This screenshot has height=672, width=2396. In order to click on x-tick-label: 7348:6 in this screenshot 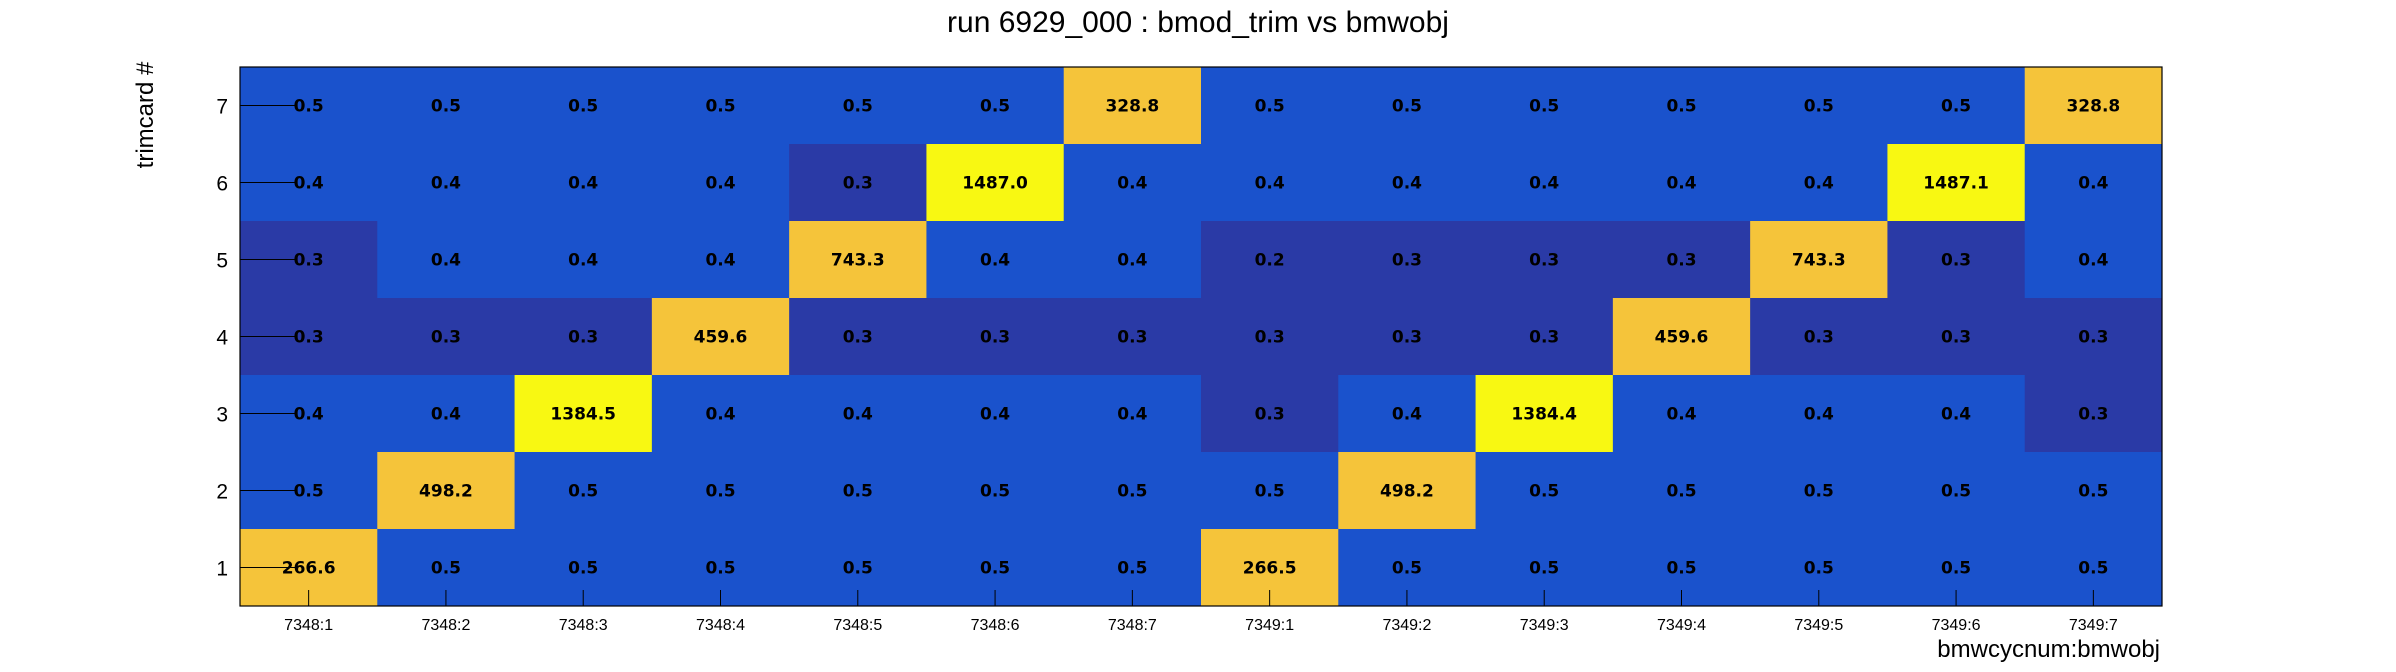, I will do `click(995, 625)`.